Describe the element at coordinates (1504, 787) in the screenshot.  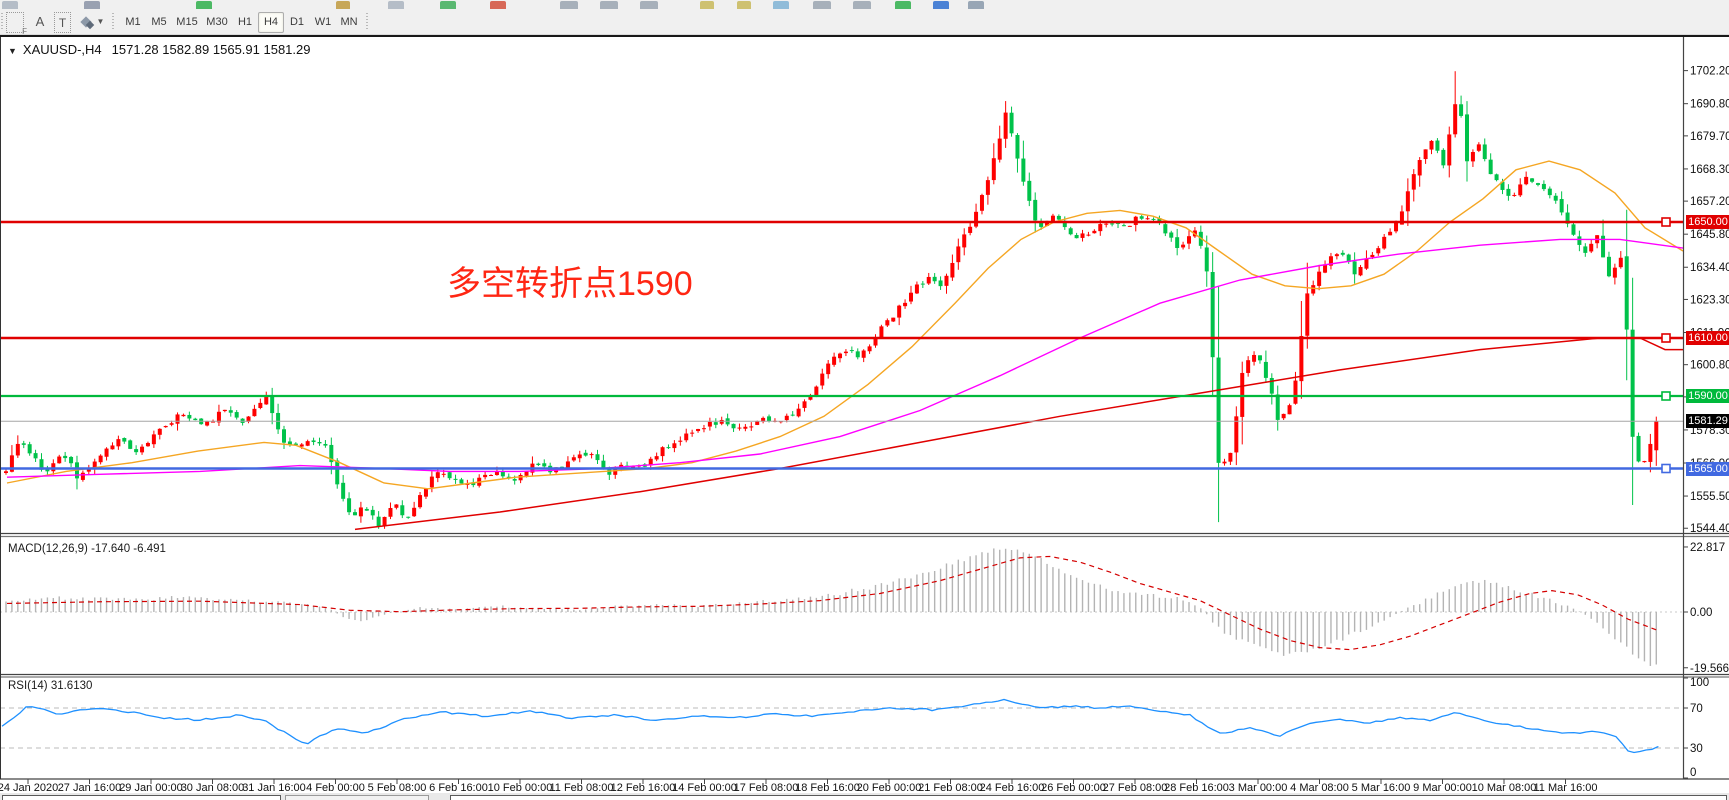
I see `date-label: 10 Mar 08:00` at that location.